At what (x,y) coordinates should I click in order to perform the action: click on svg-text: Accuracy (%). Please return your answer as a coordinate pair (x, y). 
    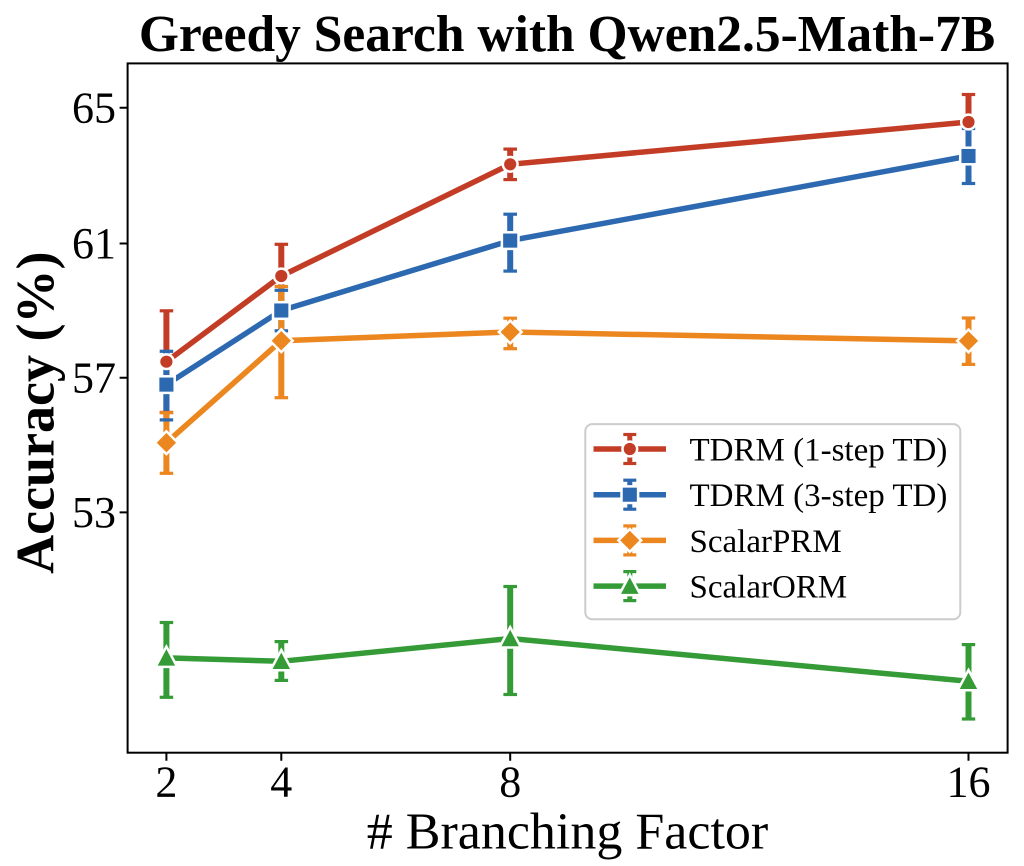
    Looking at the image, I should click on (36, 413).